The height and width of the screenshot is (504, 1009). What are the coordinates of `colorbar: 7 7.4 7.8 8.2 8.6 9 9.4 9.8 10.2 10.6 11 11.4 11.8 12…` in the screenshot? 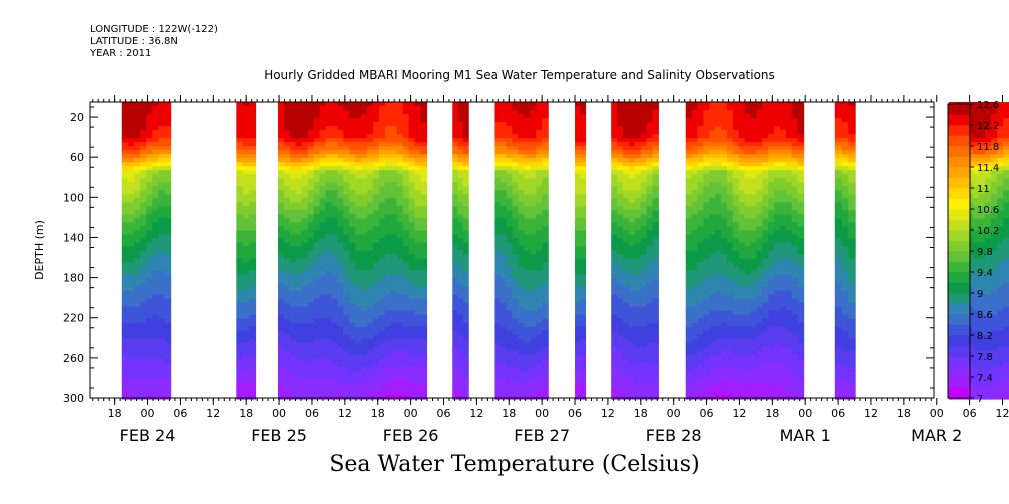 It's located at (973, 252).